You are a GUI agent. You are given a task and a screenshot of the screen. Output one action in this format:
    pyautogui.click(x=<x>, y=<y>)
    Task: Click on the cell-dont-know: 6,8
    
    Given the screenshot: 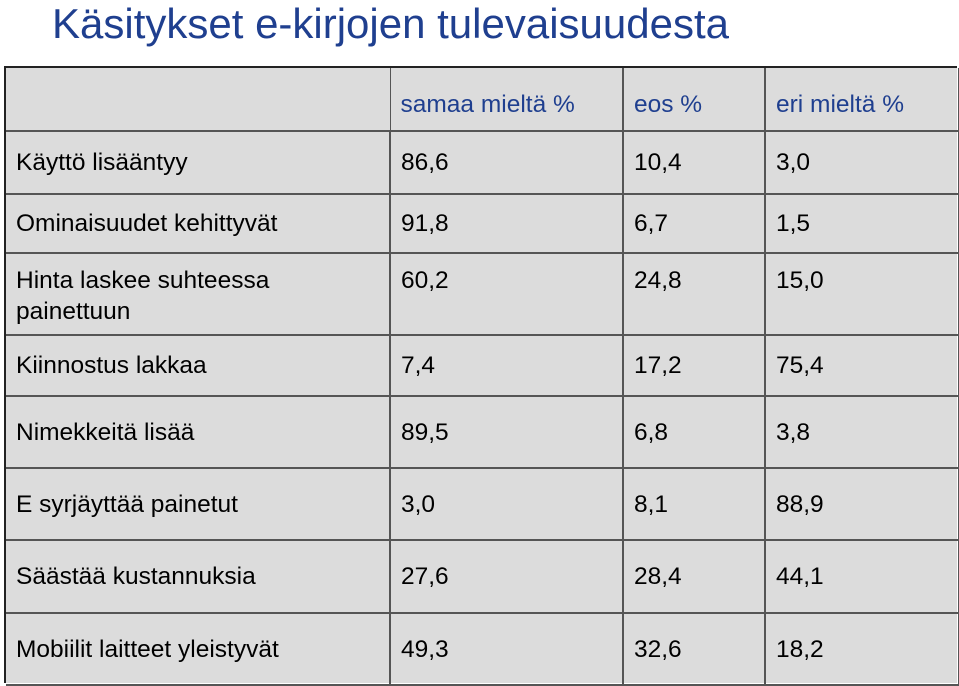 What is the action you would take?
    pyautogui.click(x=694, y=432)
    